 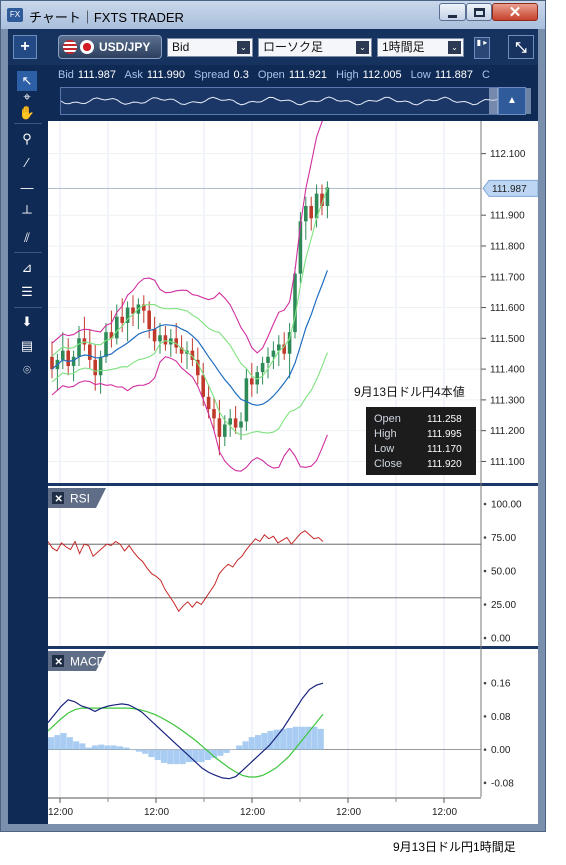 What do you see at coordinates (512, 101) in the screenshot?
I see `navigator-expand-button: ▲` at bounding box center [512, 101].